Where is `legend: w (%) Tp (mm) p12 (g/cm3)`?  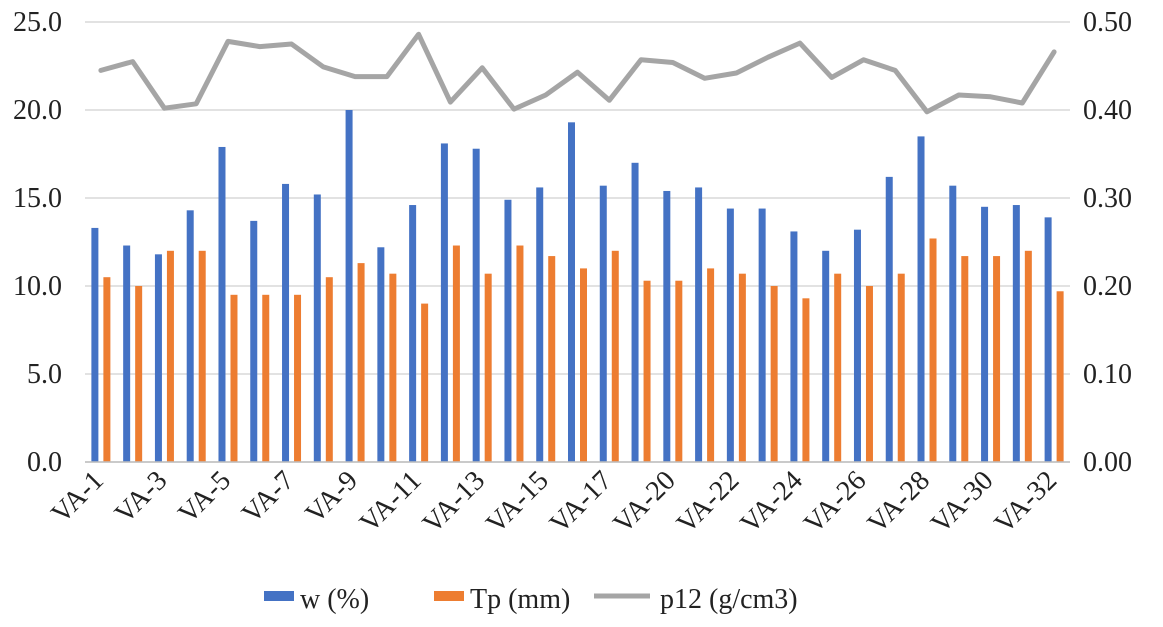 legend: w (%) Tp (mm) p12 (g/cm3) is located at coordinates (531, 599).